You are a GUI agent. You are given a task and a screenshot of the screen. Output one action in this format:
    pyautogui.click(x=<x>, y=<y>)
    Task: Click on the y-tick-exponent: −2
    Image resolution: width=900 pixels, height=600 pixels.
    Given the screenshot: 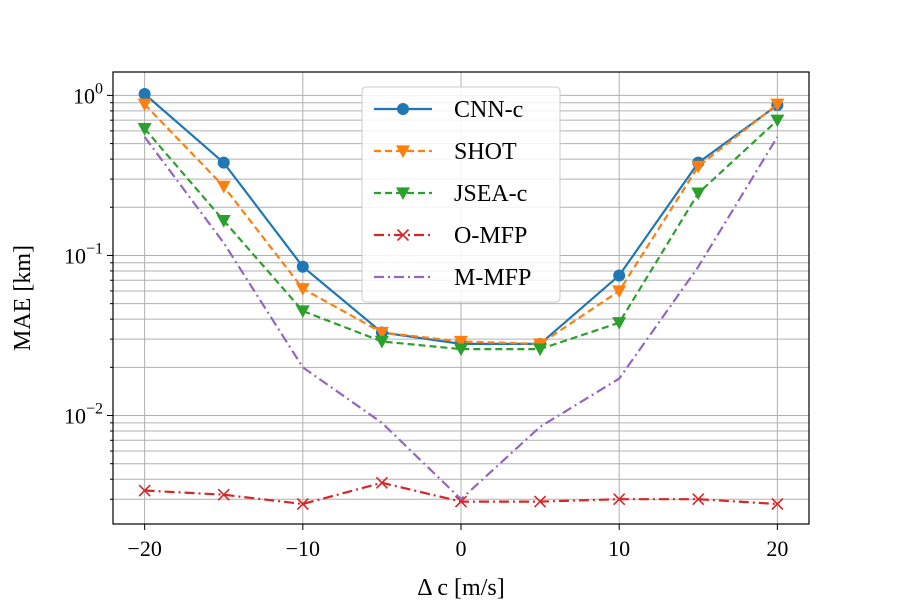 What is the action you would take?
    pyautogui.click(x=94, y=409)
    